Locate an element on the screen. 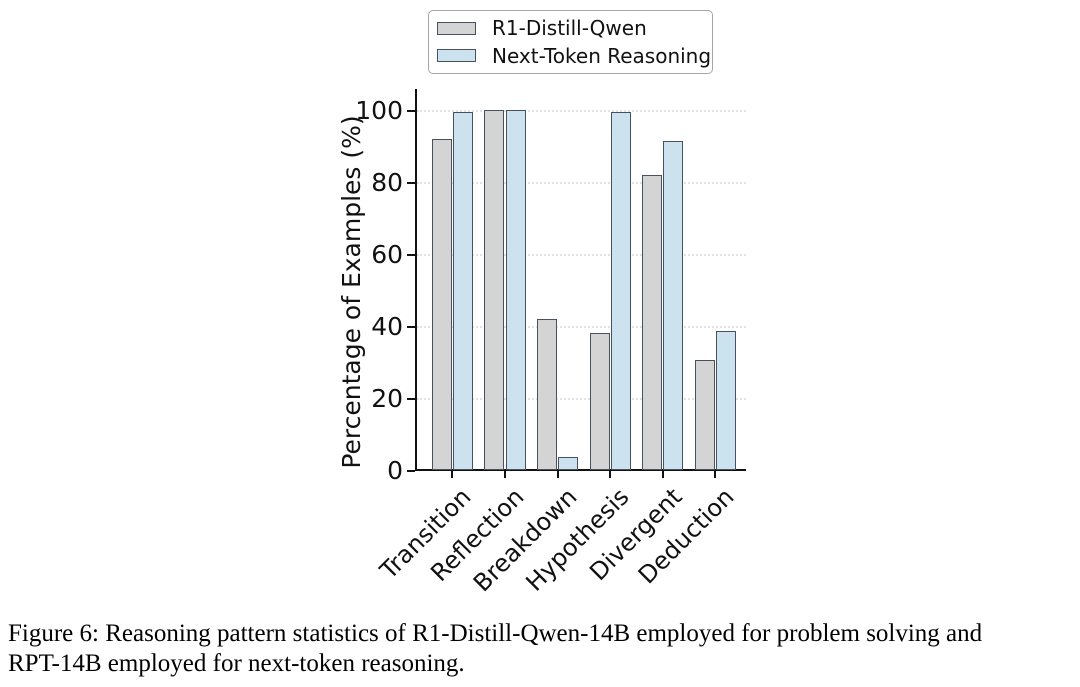 The image size is (1080, 687). y-axis-label: Percentage of Examples (%) is located at coordinates (351, 292).